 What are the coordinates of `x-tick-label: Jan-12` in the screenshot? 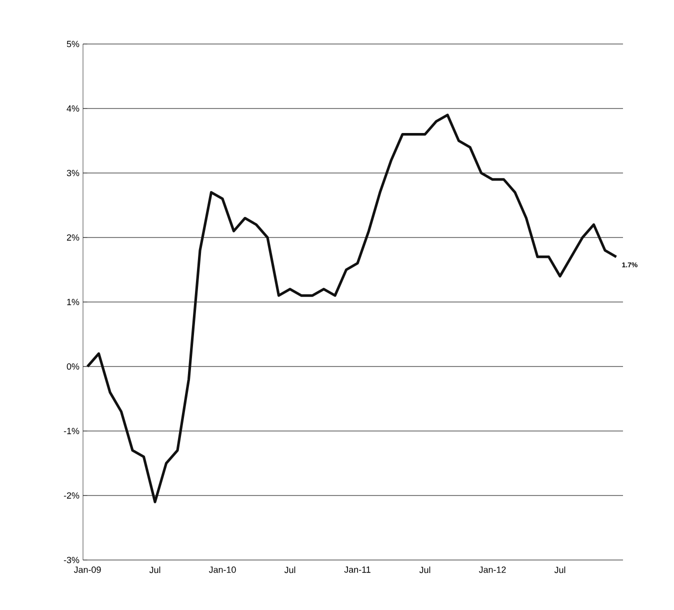 It's located at (492, 569).